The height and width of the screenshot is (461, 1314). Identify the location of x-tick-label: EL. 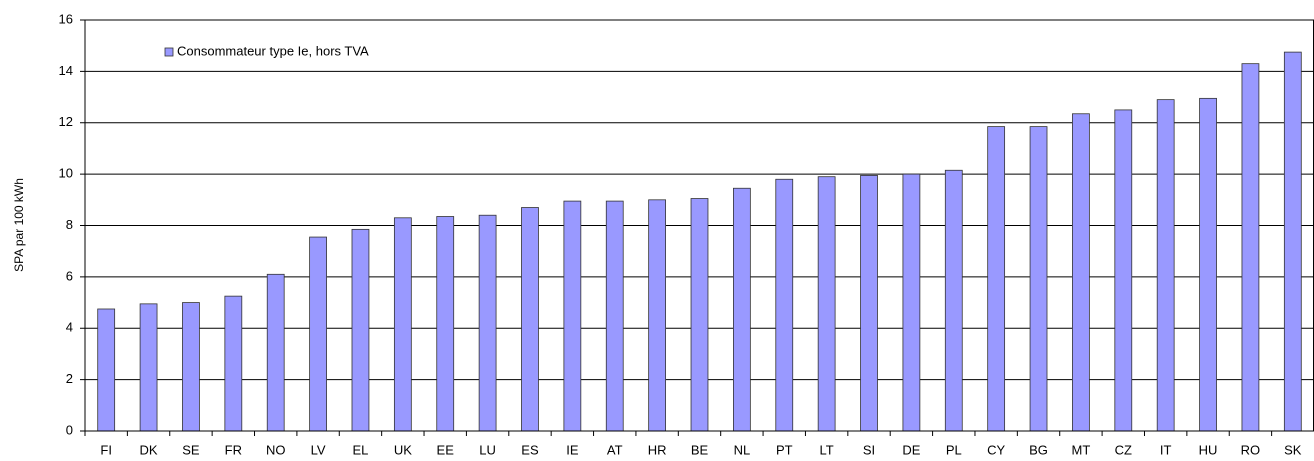
(361, 449).